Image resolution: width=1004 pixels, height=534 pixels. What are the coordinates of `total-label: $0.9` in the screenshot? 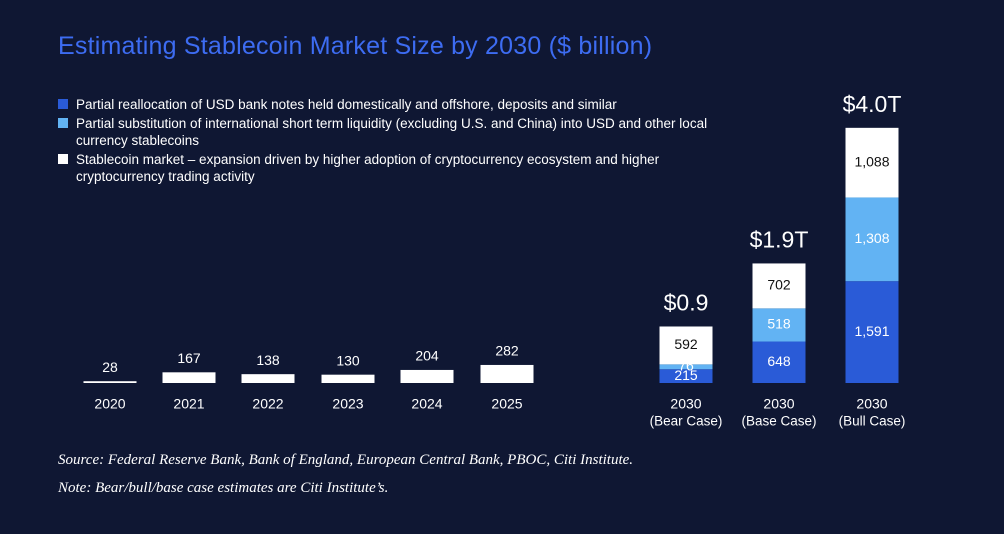 It's located at (686, 303).